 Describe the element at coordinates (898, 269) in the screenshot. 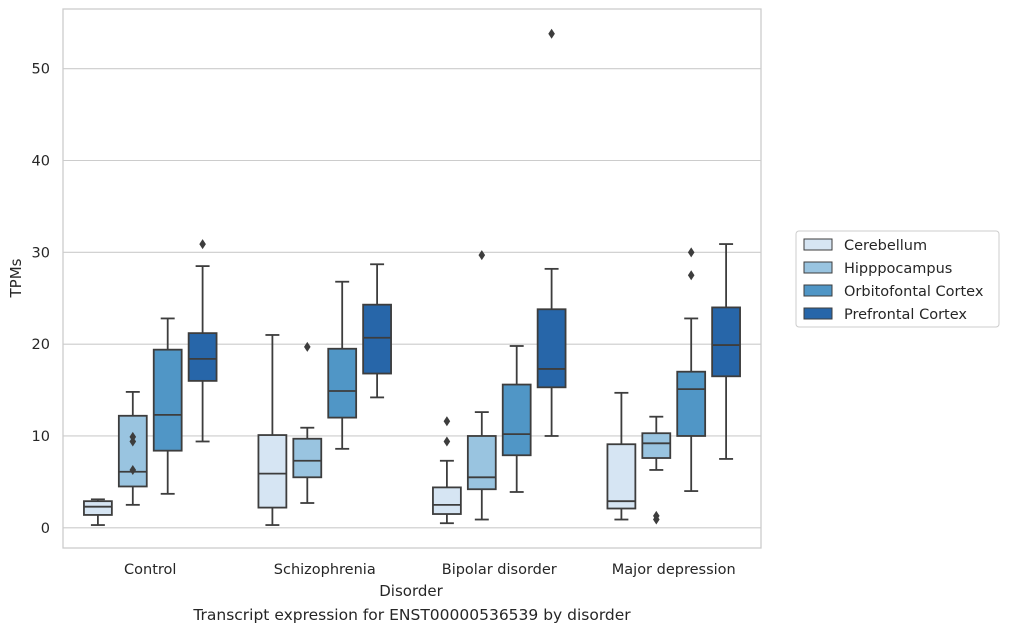

I see `legend-label: Hipppocampus` at that location.